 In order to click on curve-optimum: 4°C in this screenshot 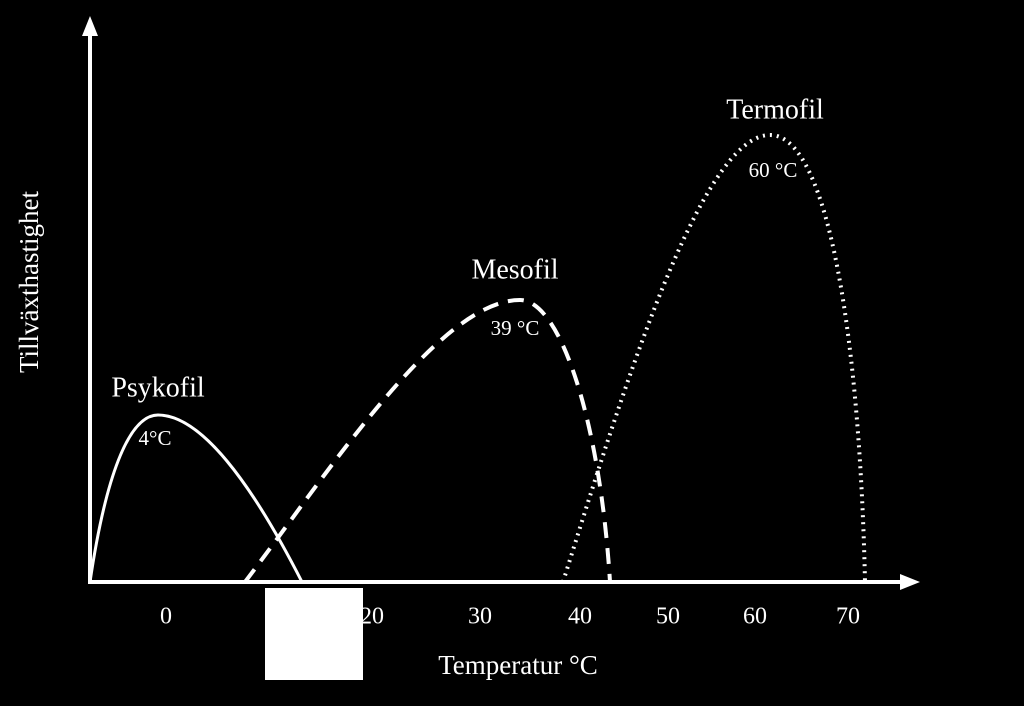, I will do `click(155, 438)`.